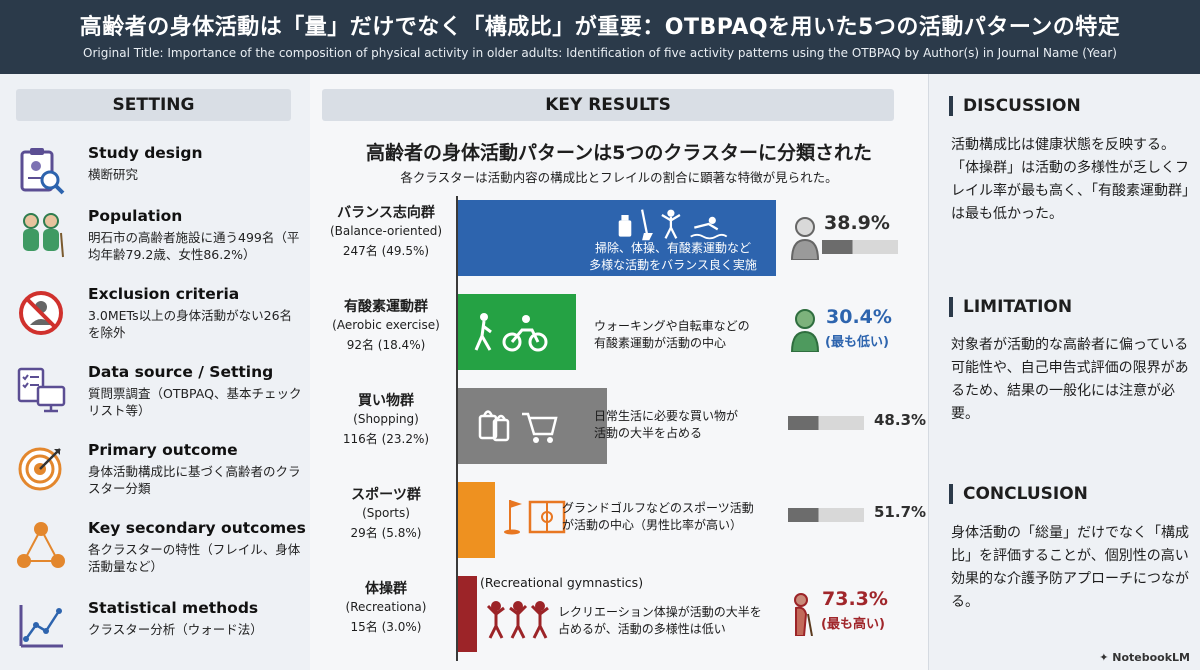 The image size is (1200, 670). I want to click on cluster-name: バランス志向群, so click(386, 213).